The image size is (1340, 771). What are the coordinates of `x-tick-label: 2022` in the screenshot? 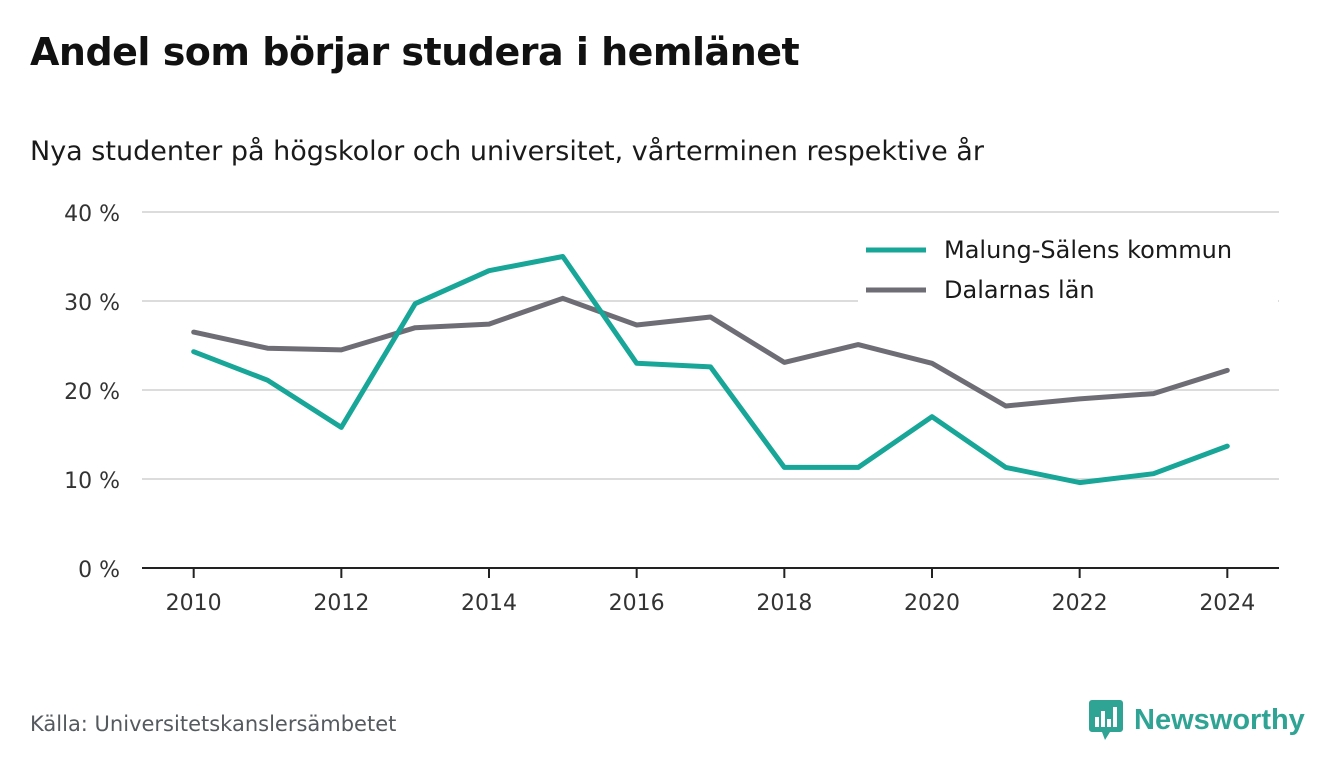 It's located at (1080, 603).